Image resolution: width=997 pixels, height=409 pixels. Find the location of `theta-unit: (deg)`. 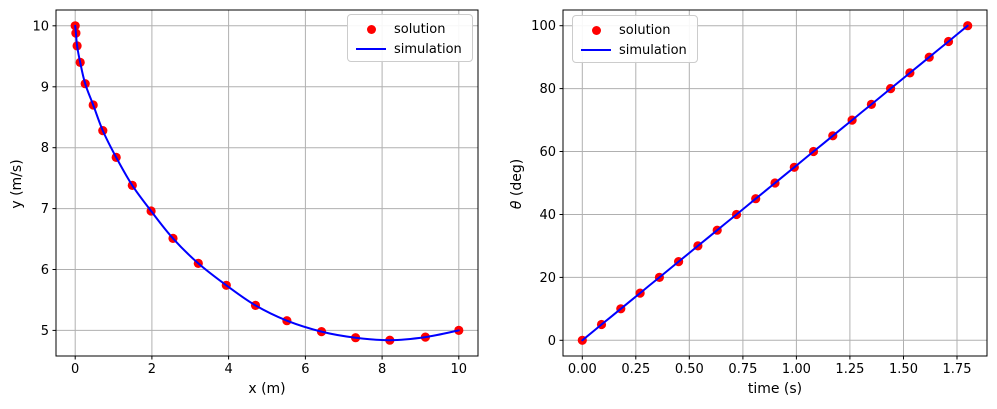

theta-unit: (deg) is located at coordinates (517, 179).